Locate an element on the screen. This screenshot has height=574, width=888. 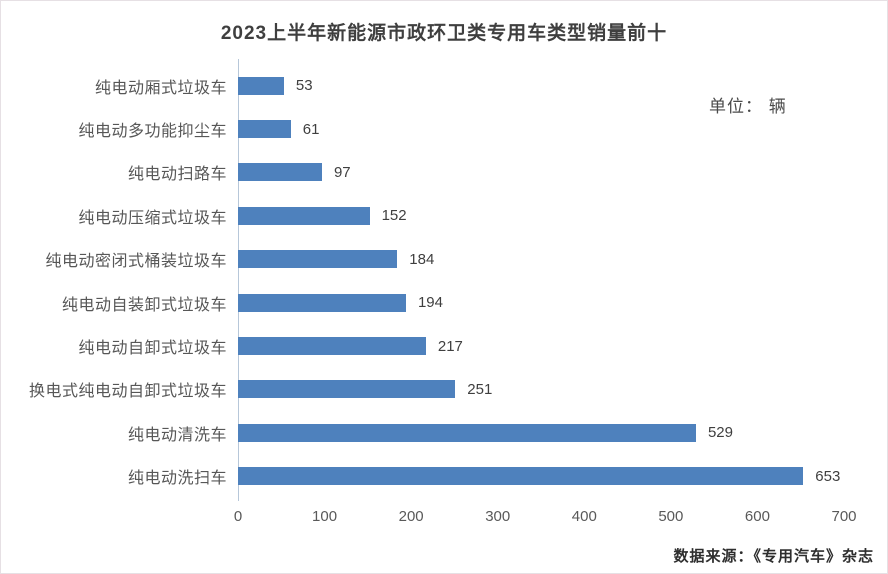
bar-row: 纯电动清洗车 529 is located at coordinates (444, 432).